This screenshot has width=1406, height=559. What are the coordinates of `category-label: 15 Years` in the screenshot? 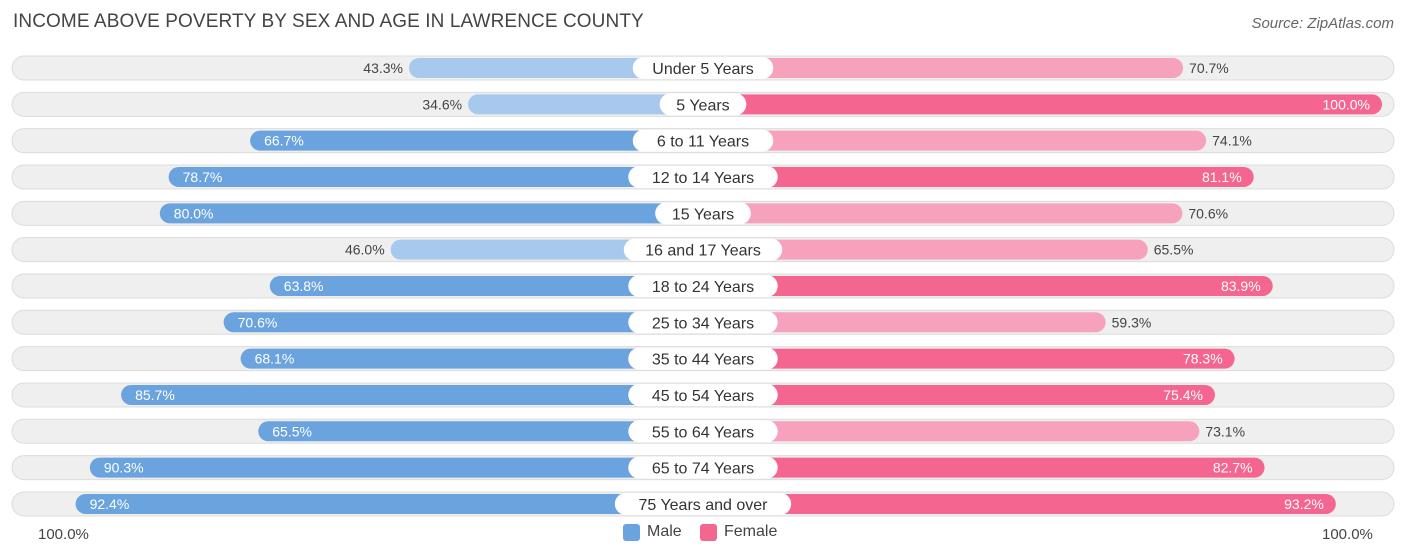 It's located at (703, 214).